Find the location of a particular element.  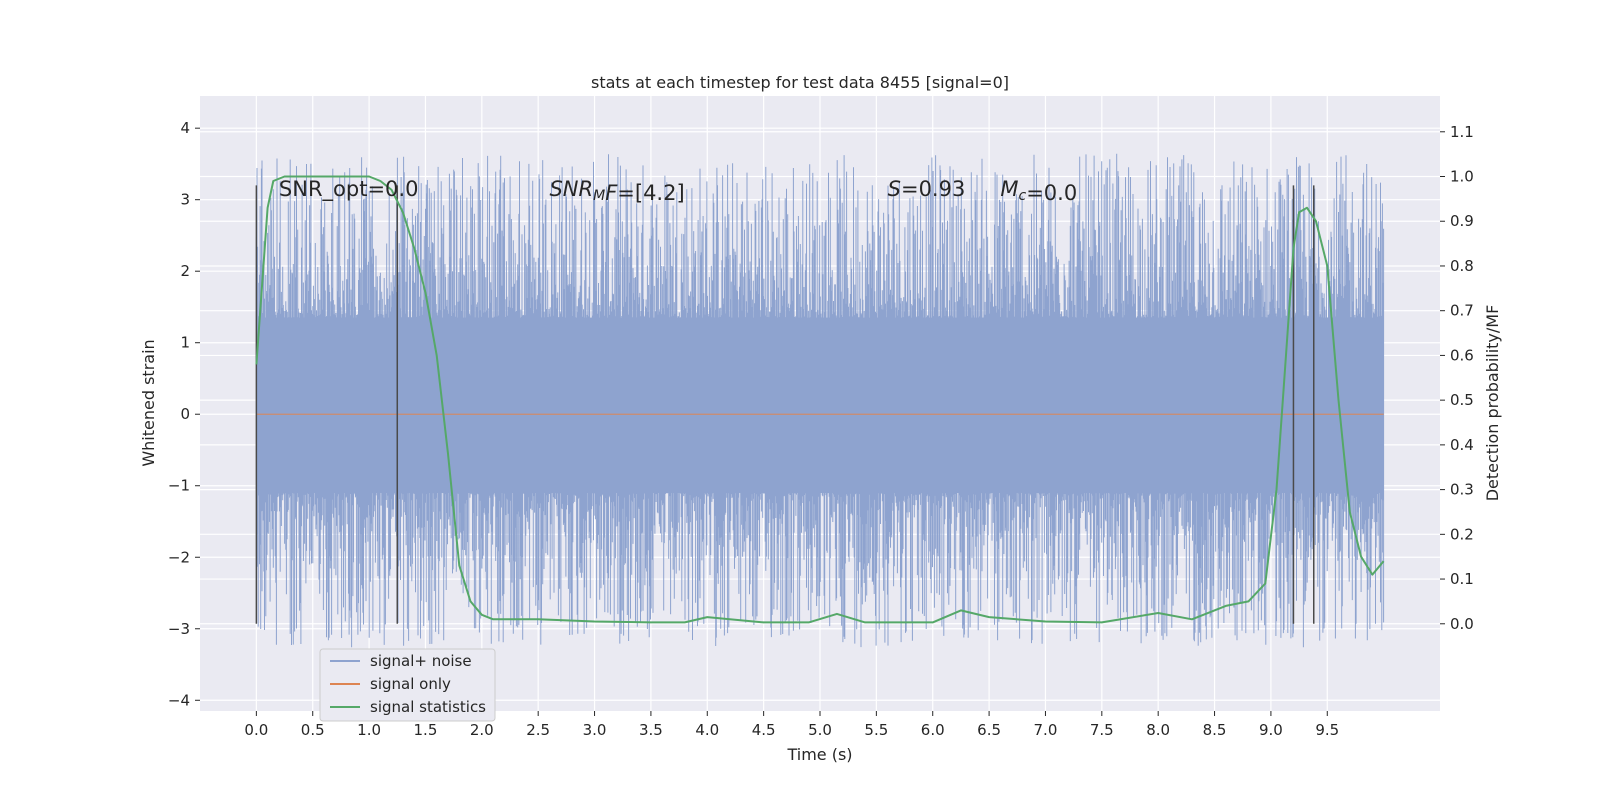

x-tick-label: 9.5 is located at coordinates (1327, 730).